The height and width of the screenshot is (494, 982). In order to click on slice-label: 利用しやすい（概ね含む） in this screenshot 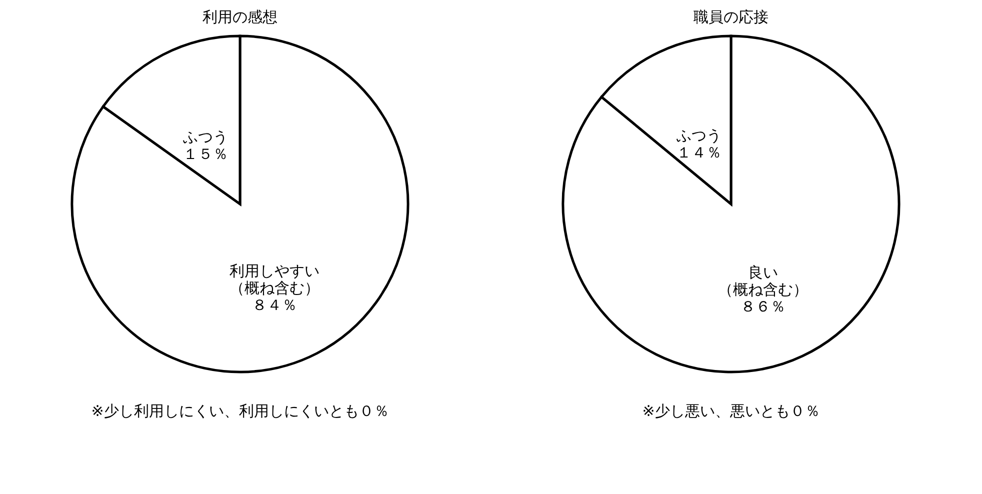, I will do `click(275, 280)`.